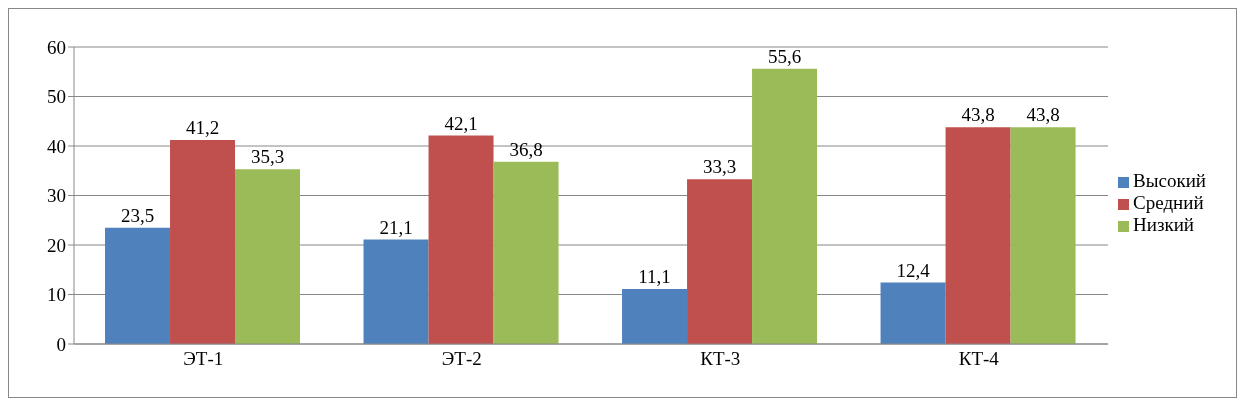 The height and width of the screenshot is (409, 1247). Describe the element at coordinates (61, 344) in the screenshot. I see `y-tick-label: 0` at that location.